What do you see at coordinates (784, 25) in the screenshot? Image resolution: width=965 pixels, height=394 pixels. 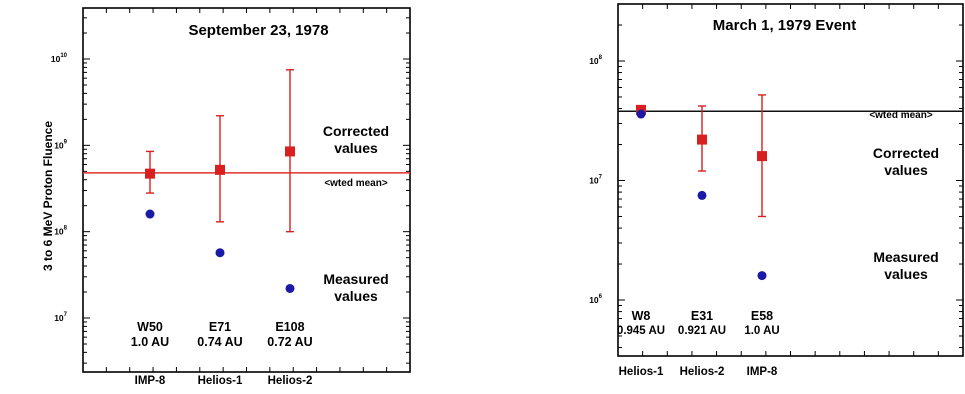 I see `chart-title: March 1, 1979 Event` at bounding box center [784, 25].